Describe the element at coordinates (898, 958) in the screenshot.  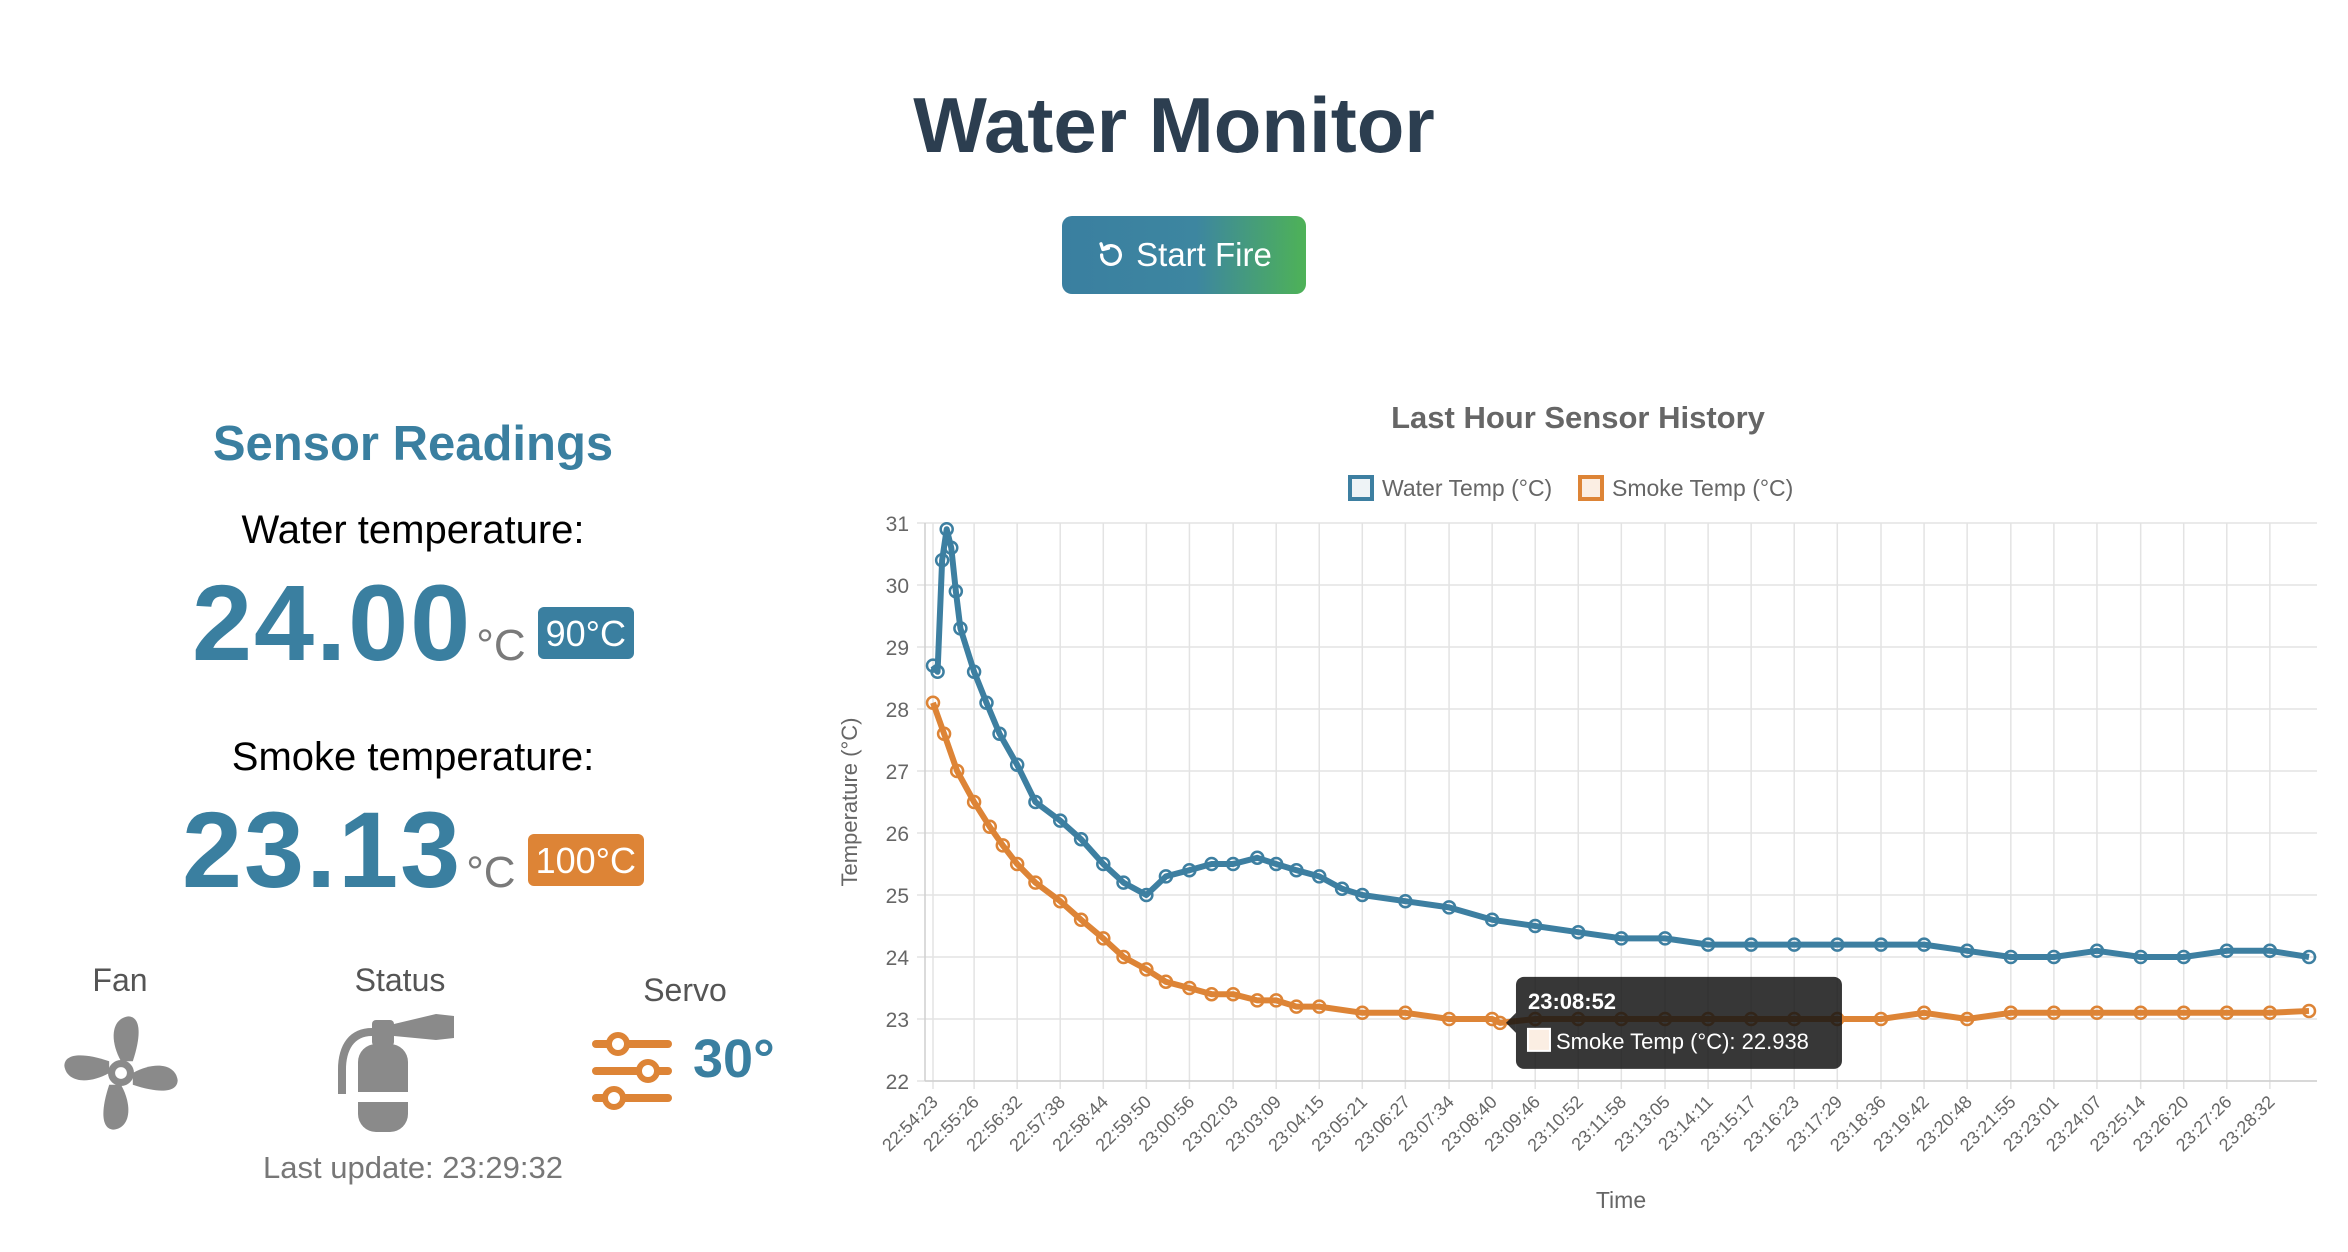
I see `y-tick-label: 24` at that location.